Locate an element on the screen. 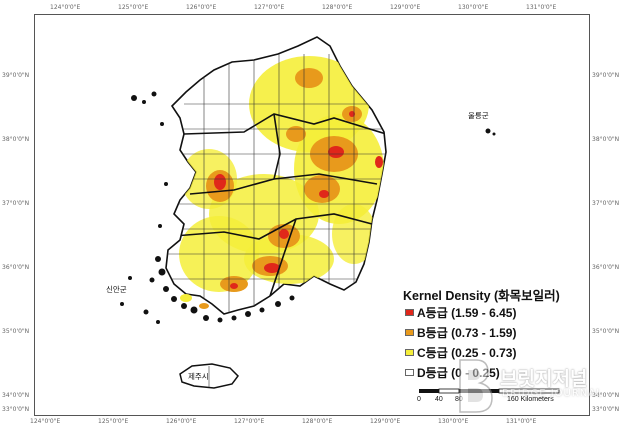 The height and width of the screenshot is (439, 628). tick-label-bottom: 131°0'0"E is located at coordinates (521, 421).